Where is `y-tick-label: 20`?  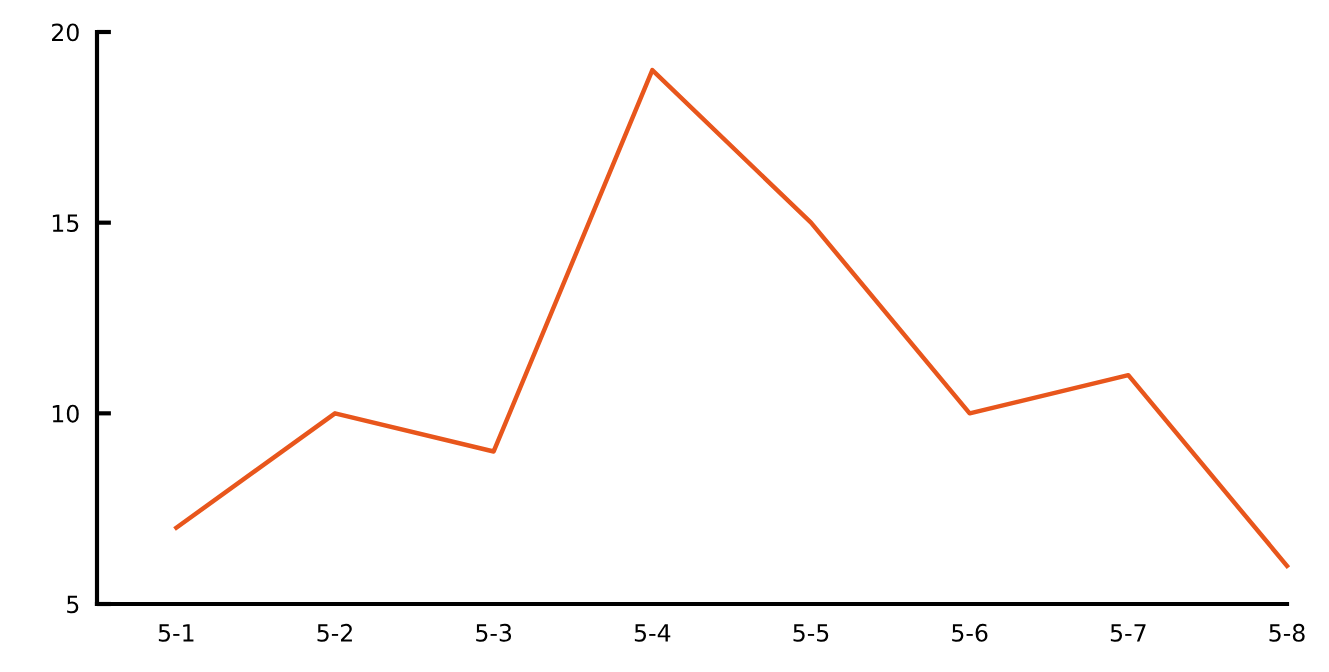
y-tick-label: 20 is located at coordinates (65, 32).